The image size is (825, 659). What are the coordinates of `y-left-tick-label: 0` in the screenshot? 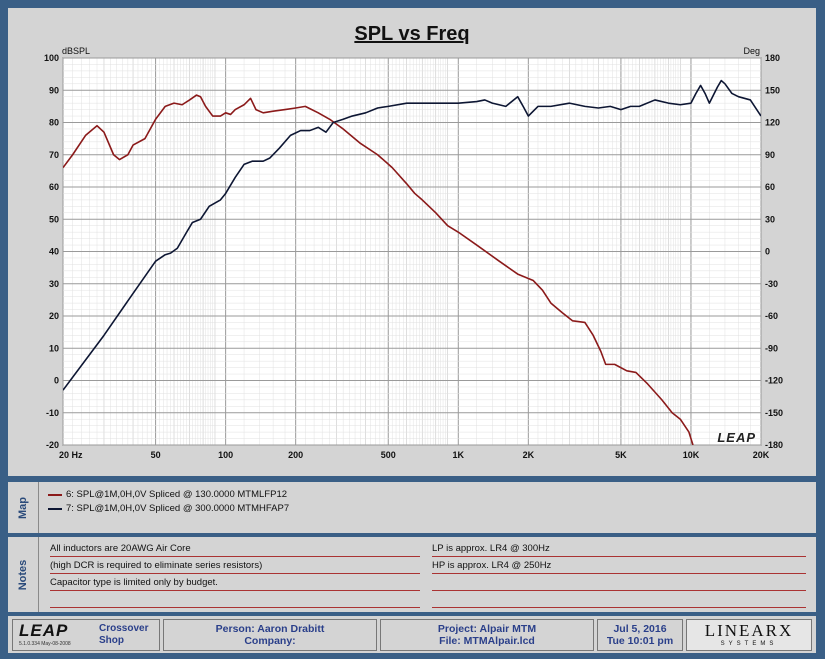 It's located at (56, 381).